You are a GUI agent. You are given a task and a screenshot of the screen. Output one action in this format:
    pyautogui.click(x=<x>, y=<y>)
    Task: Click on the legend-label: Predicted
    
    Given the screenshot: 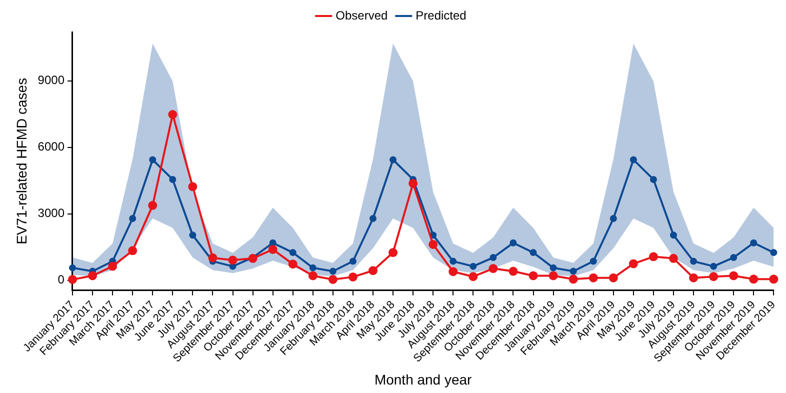 What is the action you would take?
    pyautogui.click(x=441, y=15)
    